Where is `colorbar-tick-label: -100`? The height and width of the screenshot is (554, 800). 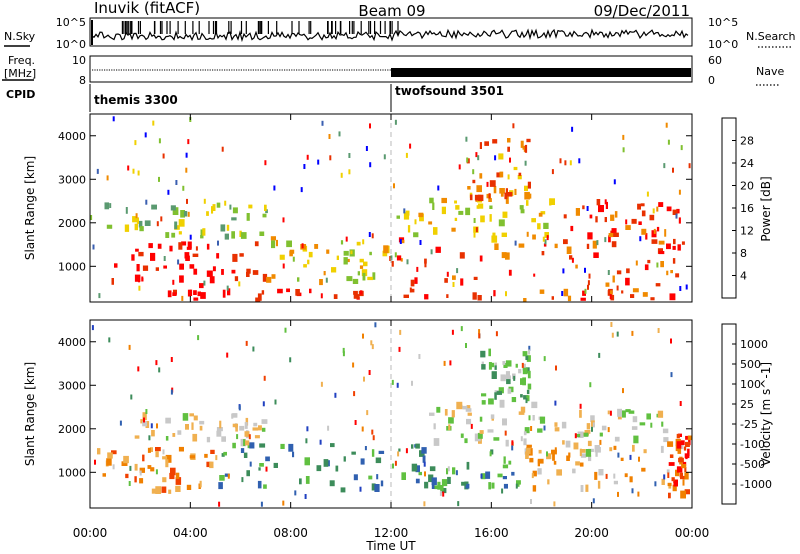
colorbar-tick-label: -100 is located at coordinates (752, 444).